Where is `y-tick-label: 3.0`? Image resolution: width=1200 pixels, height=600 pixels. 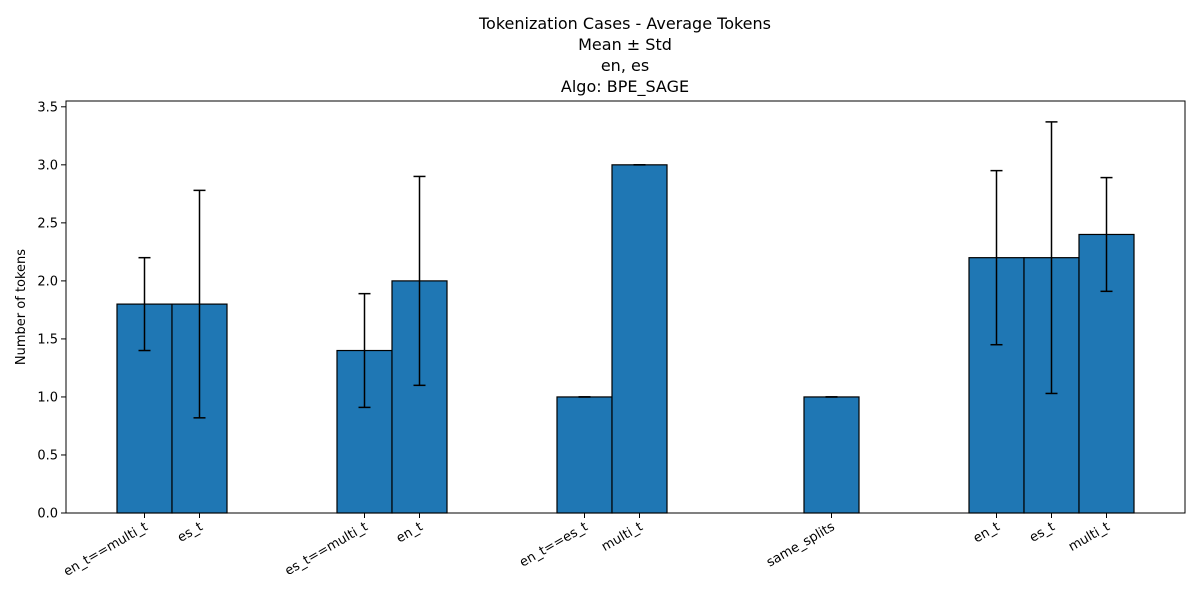 y-tick-label: 3.0 is located at coordinates (47, 165).